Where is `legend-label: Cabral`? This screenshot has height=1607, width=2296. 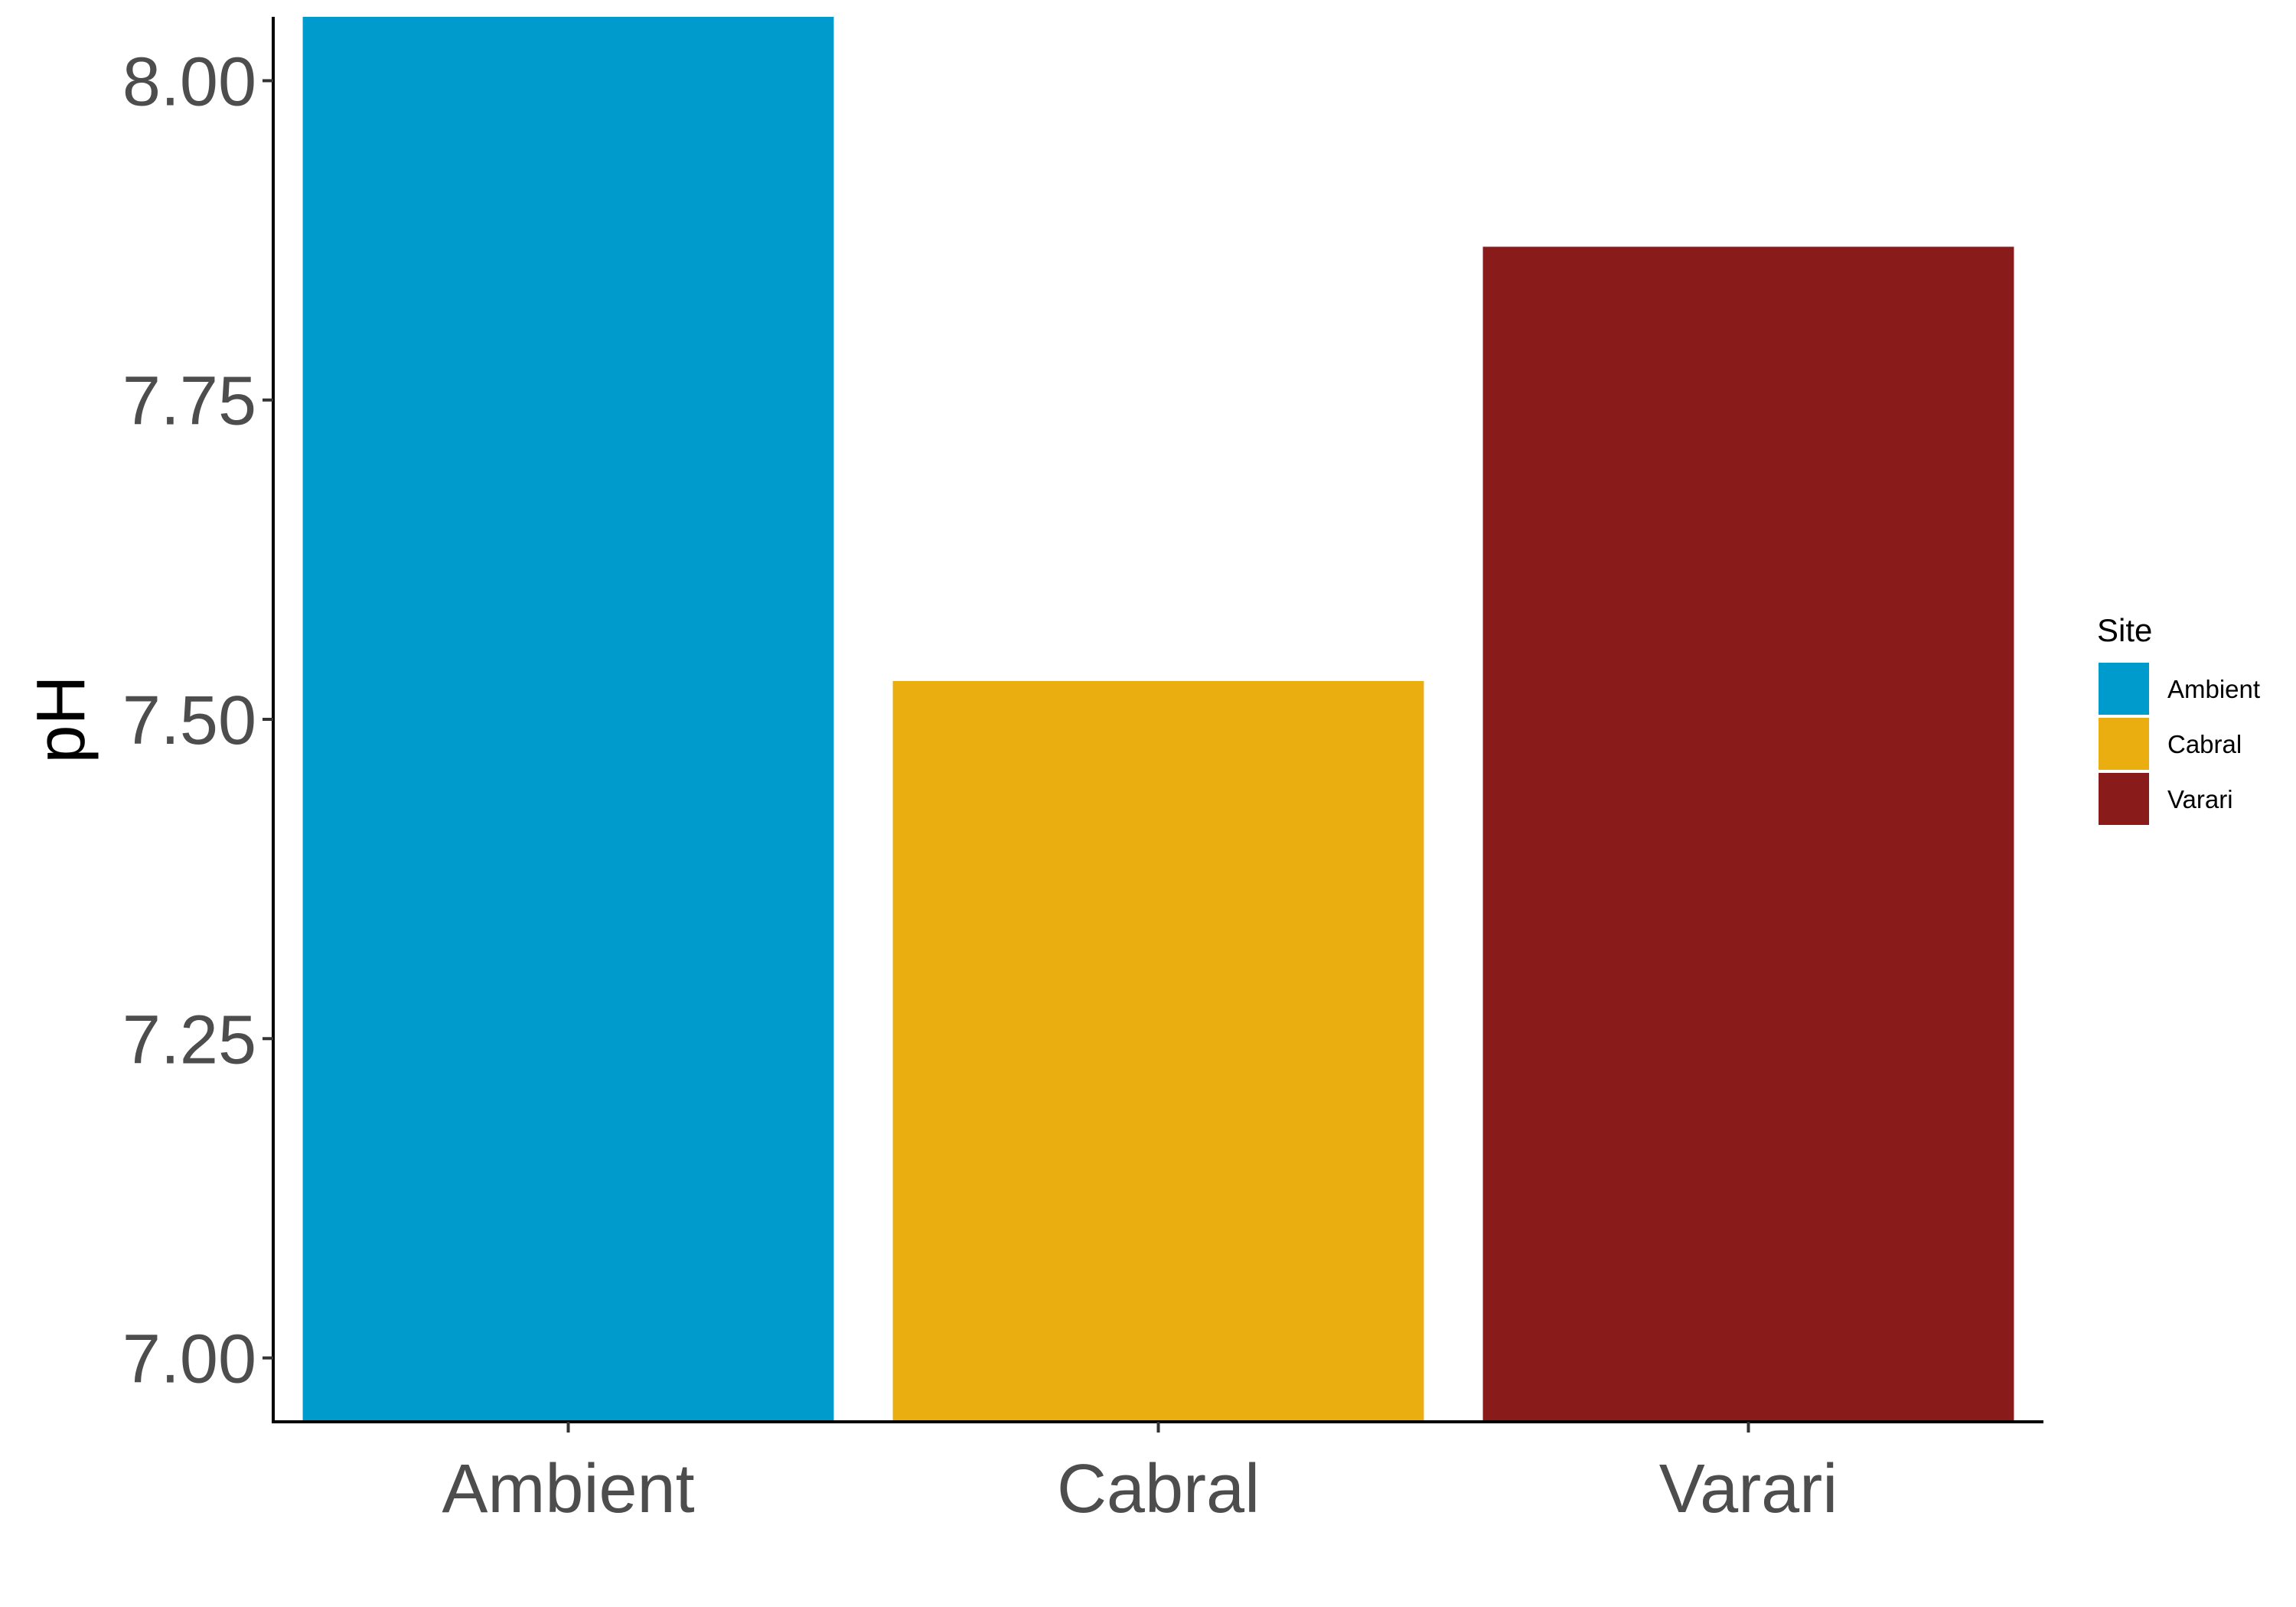
legend-label: Cabral is located at coordinates (2204, 744).